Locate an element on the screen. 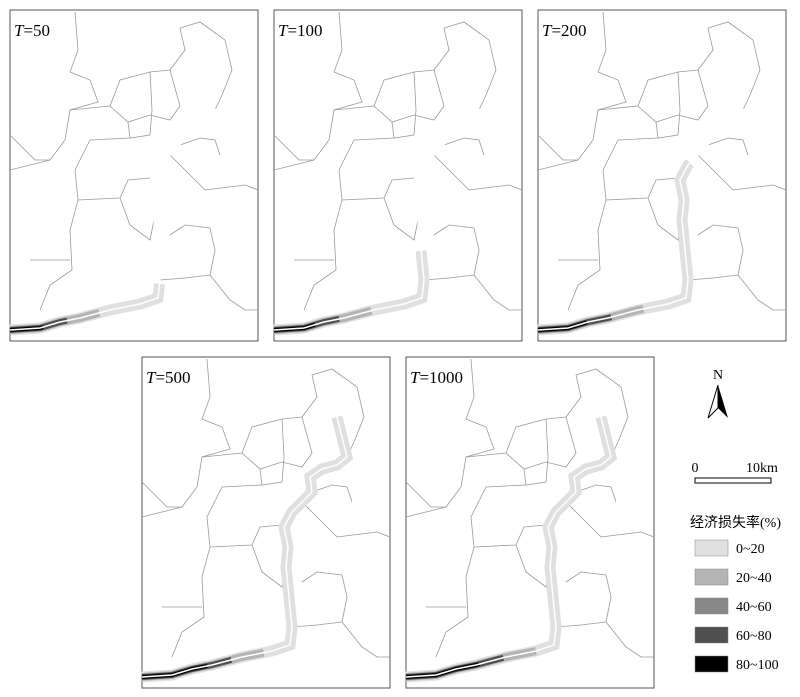  scale-bar is located at coordinates (733, 480).